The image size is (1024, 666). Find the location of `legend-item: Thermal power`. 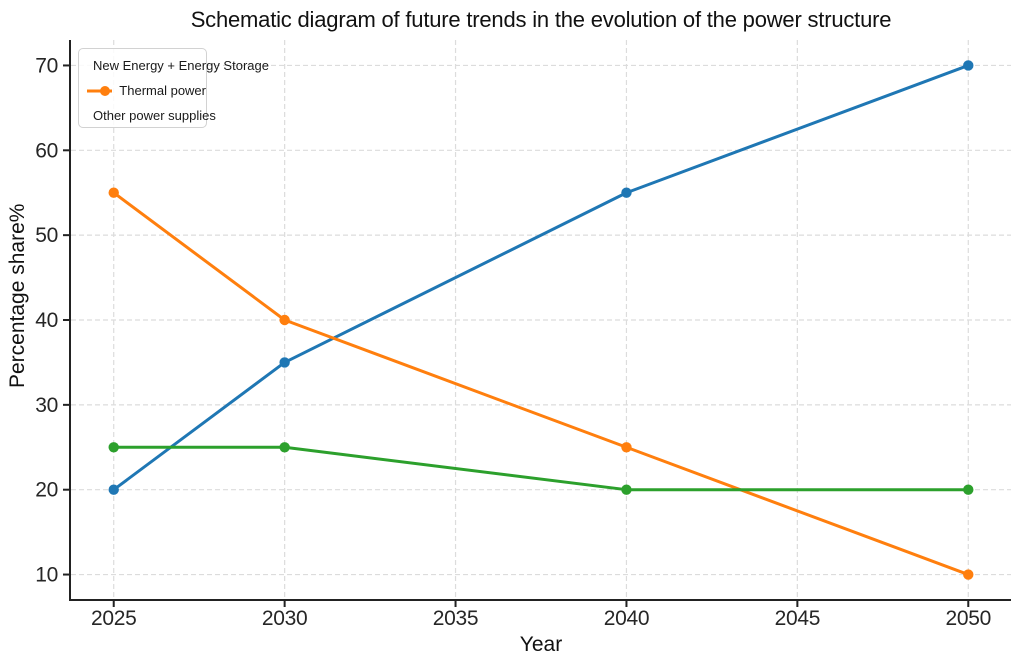

legend-item: Thermal power is located at coordinates (146, 90).